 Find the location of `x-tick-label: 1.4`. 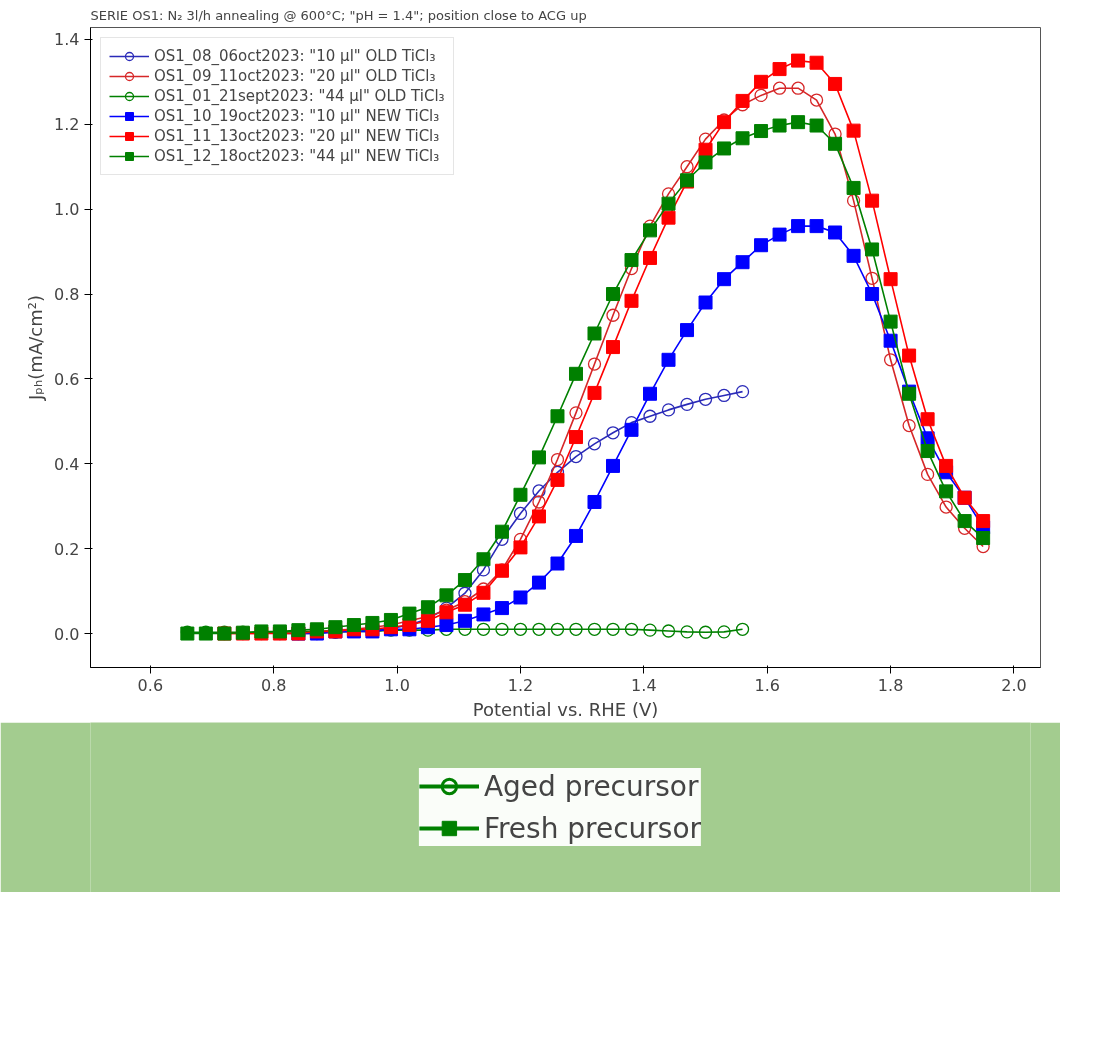

x-tick-label: 1.4 is located at coordinates (644, 685).